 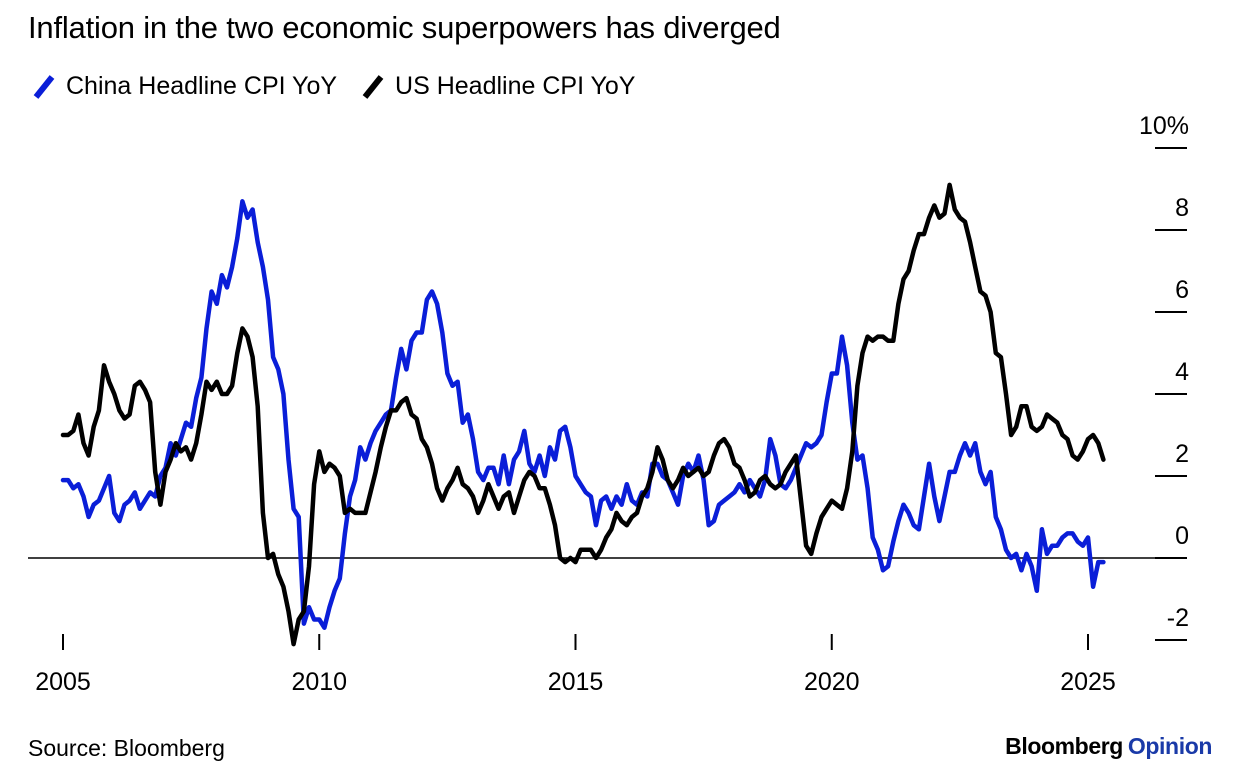 I want to click on legend-item-us: US Headline CPI YoY, so click(x=497, y=86).